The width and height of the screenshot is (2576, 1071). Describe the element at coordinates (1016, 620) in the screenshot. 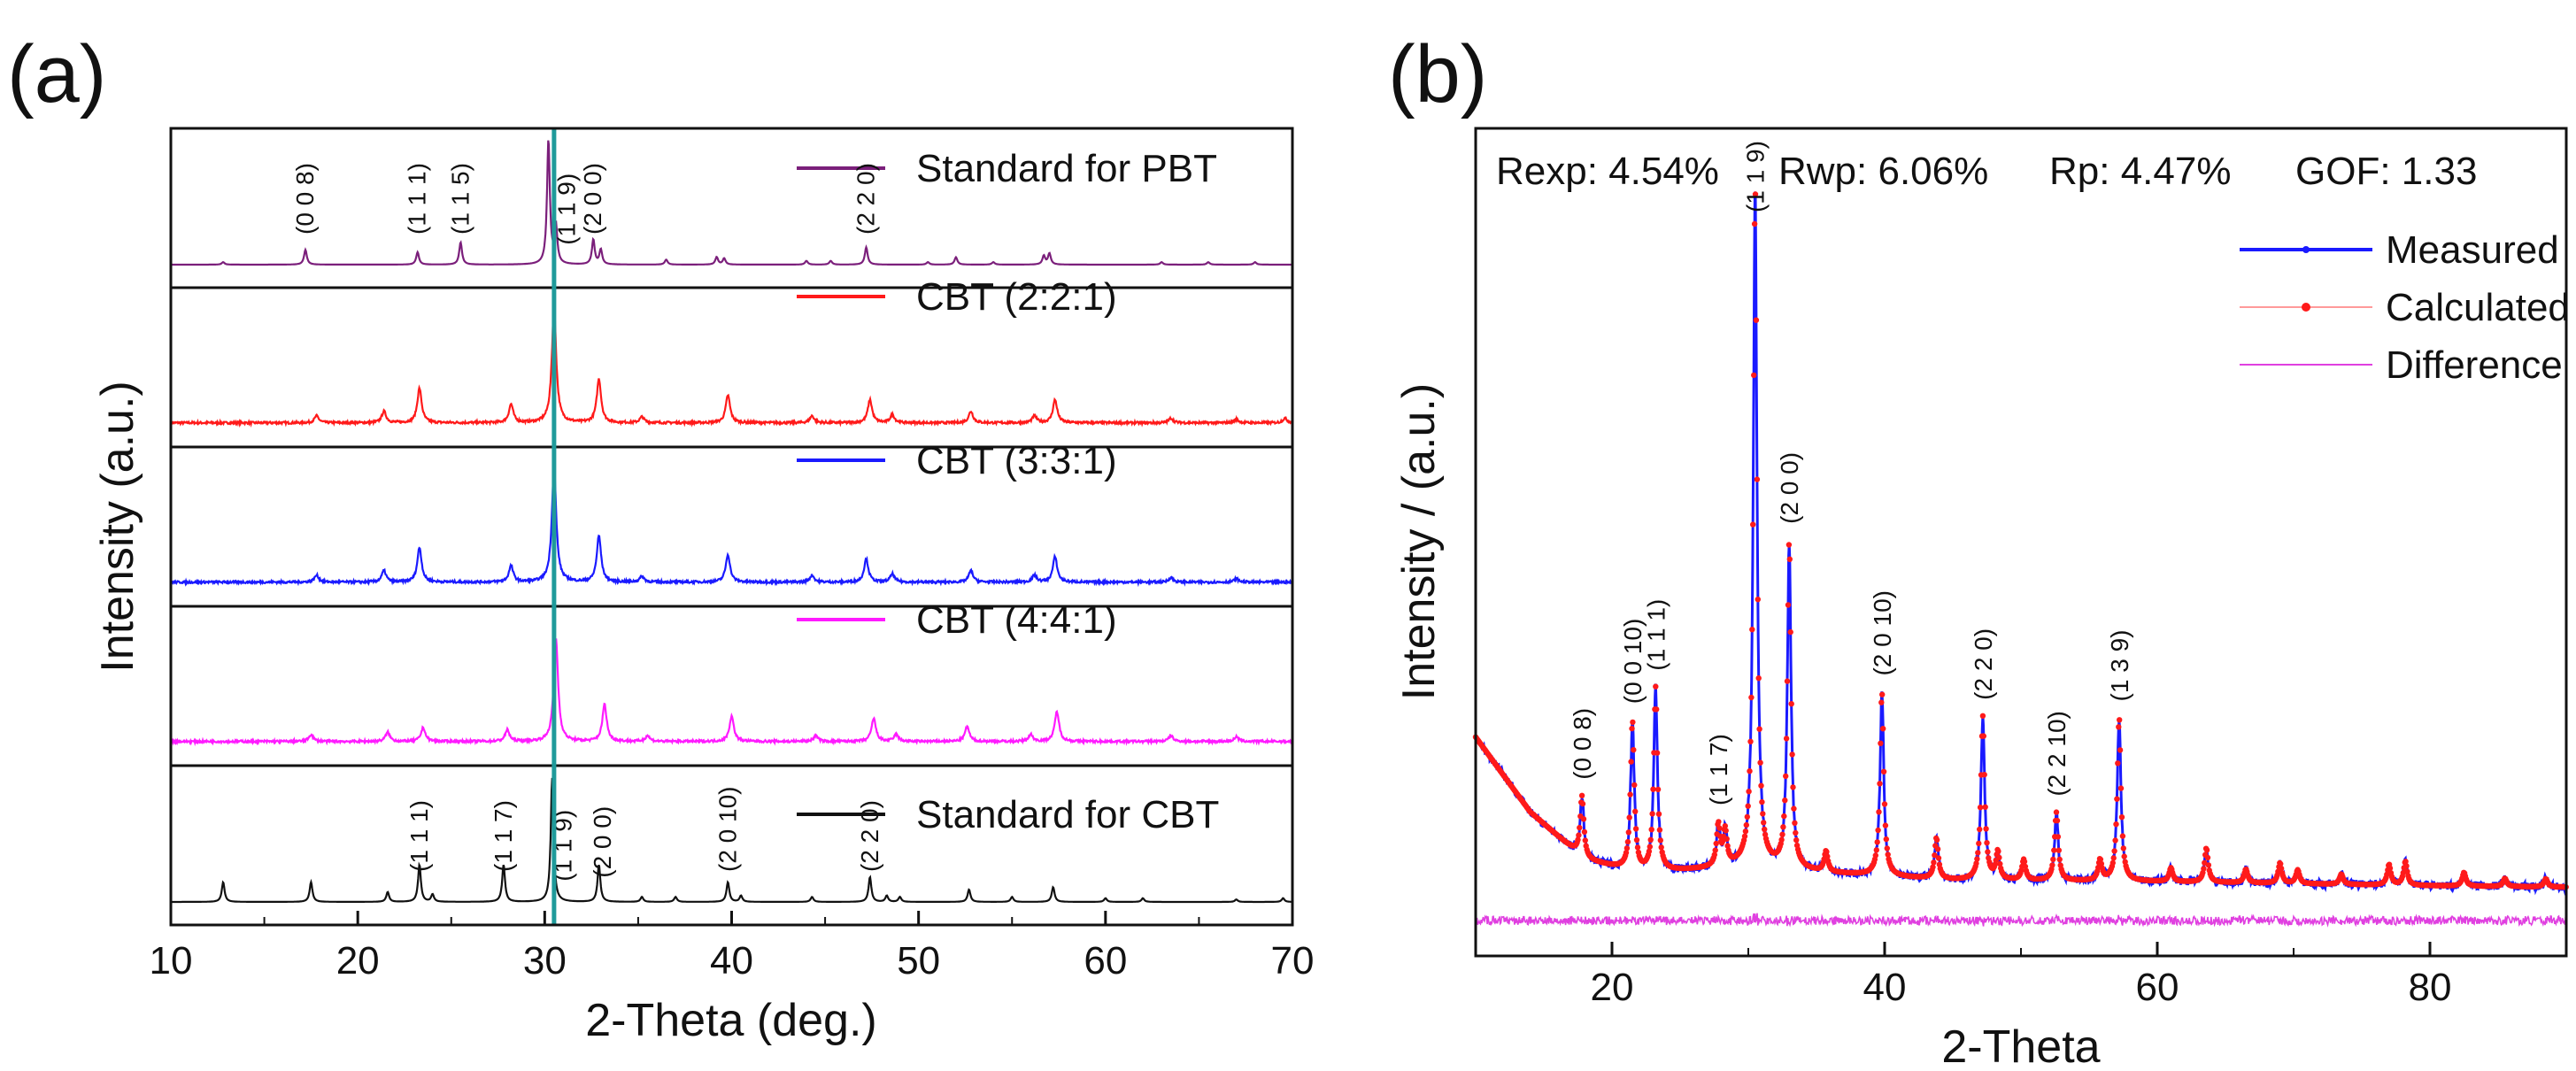

I see `legend-label-4: CBT (4:4:1)` at that location.